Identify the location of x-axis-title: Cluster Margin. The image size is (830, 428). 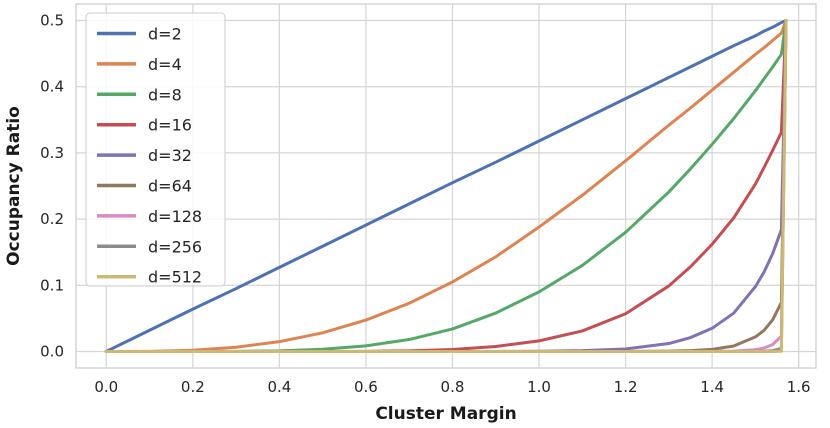
(445, 414).